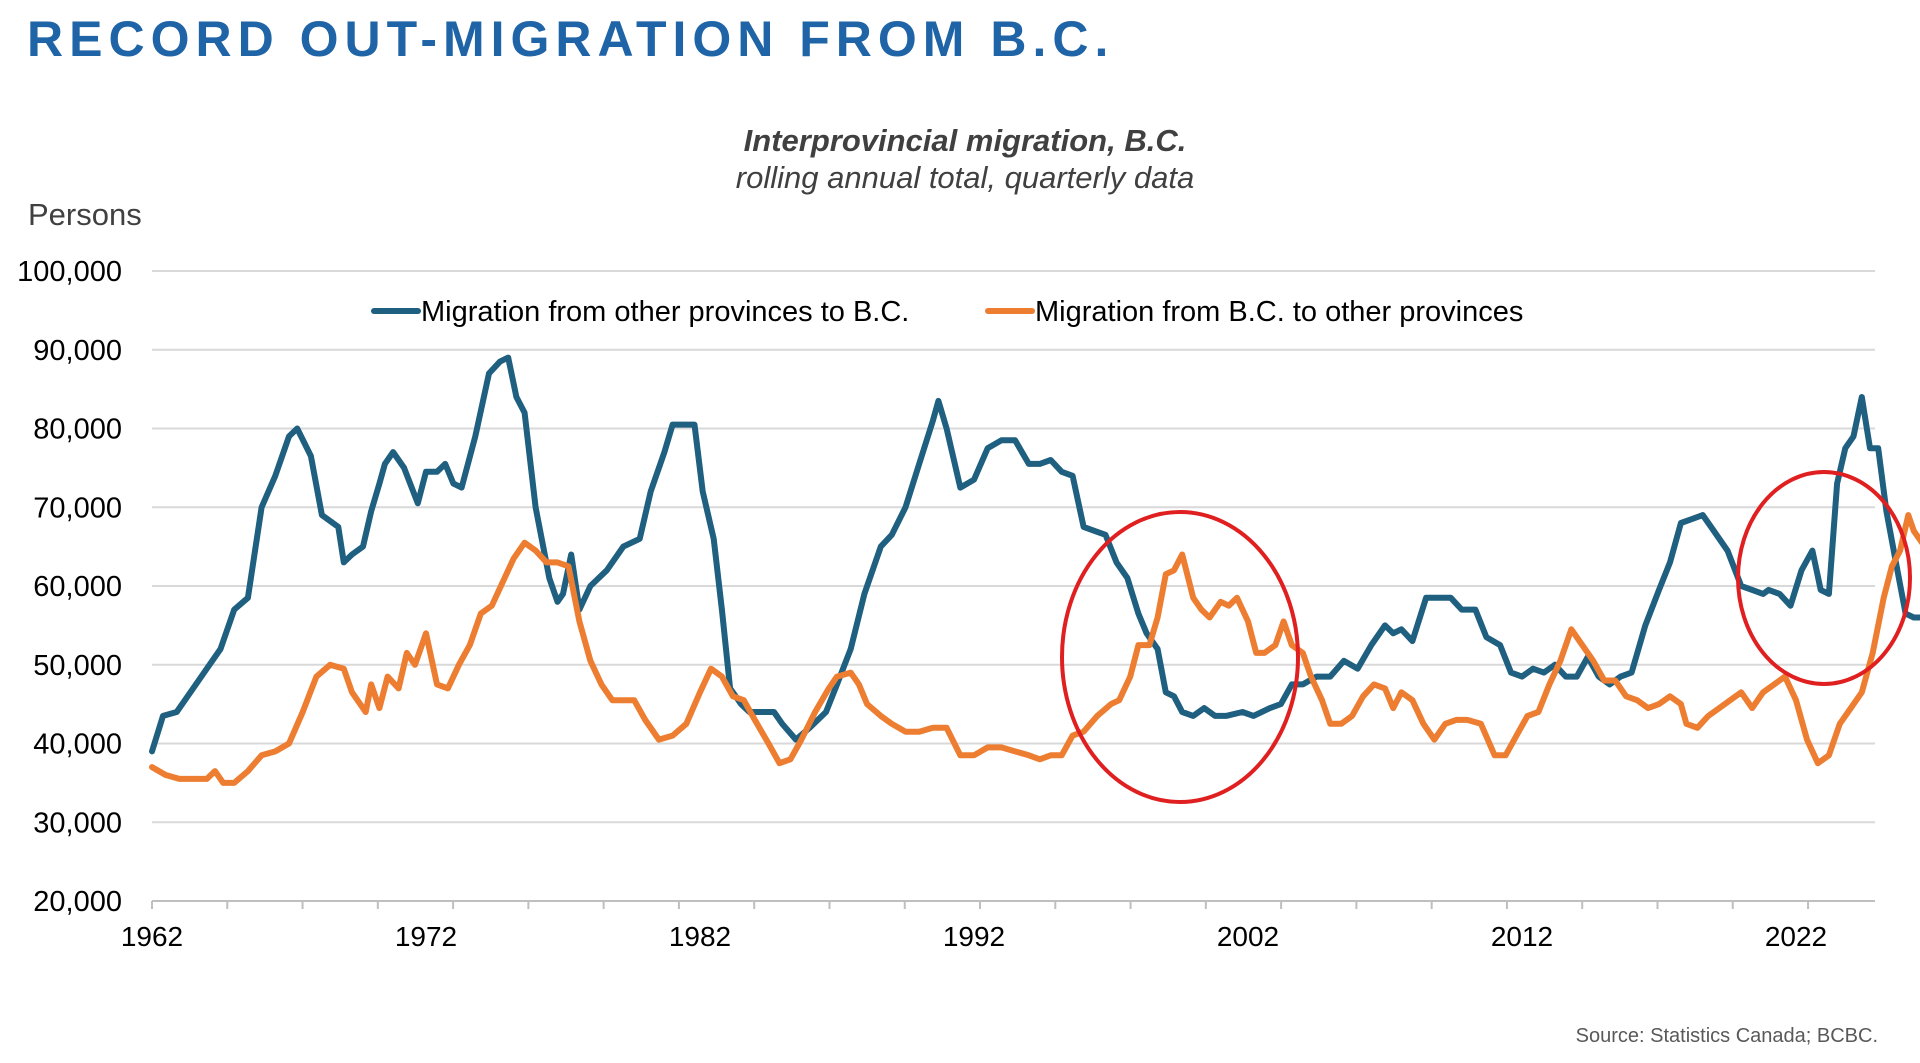 This screenshot has height=1063, width=1920. I want to click on y-tick-label: 50,000, so click(77, 666).